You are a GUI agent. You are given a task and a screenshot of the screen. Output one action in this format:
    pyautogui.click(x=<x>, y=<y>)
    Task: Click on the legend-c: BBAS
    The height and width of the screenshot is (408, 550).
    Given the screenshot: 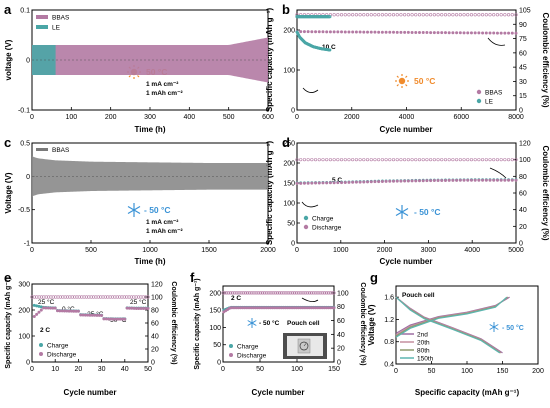 What is the action you would take?
    pyautogui.click(x=53, y=150)
    